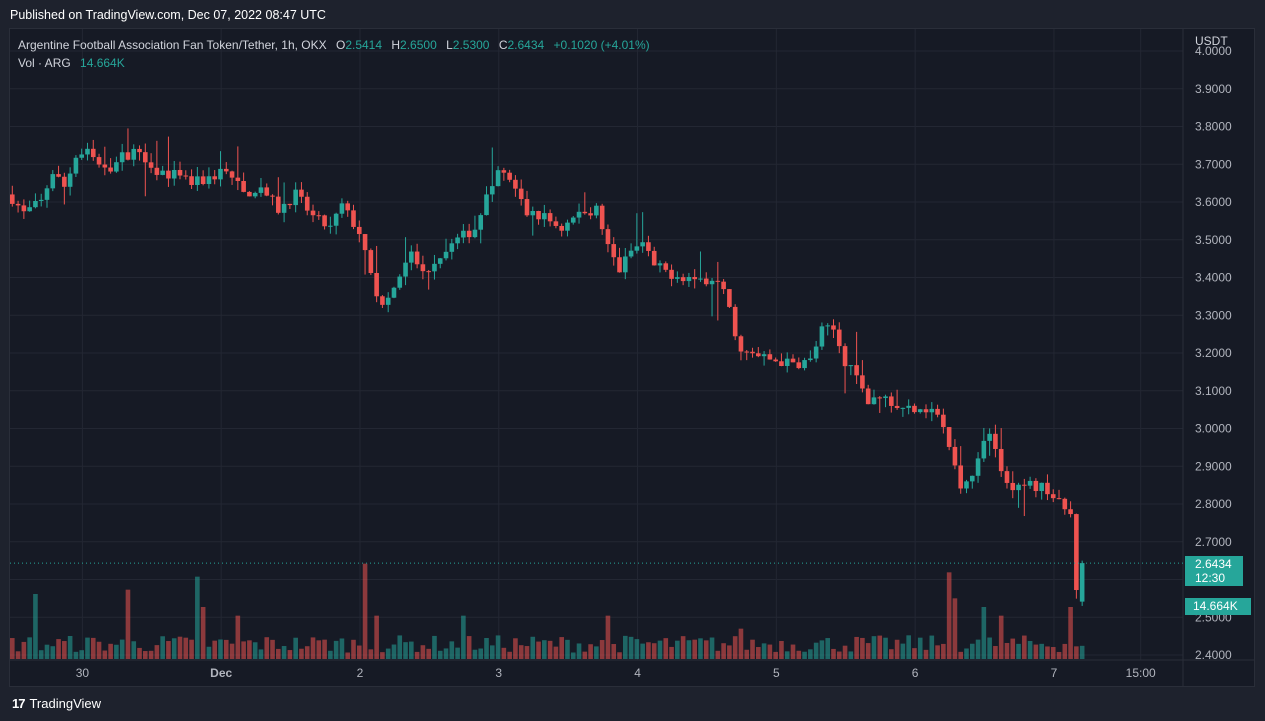 Image resolution: width=1265 pixels, height=721 pixels. I want to click on y-tick-label: 3.3000, so click(1213, 315).